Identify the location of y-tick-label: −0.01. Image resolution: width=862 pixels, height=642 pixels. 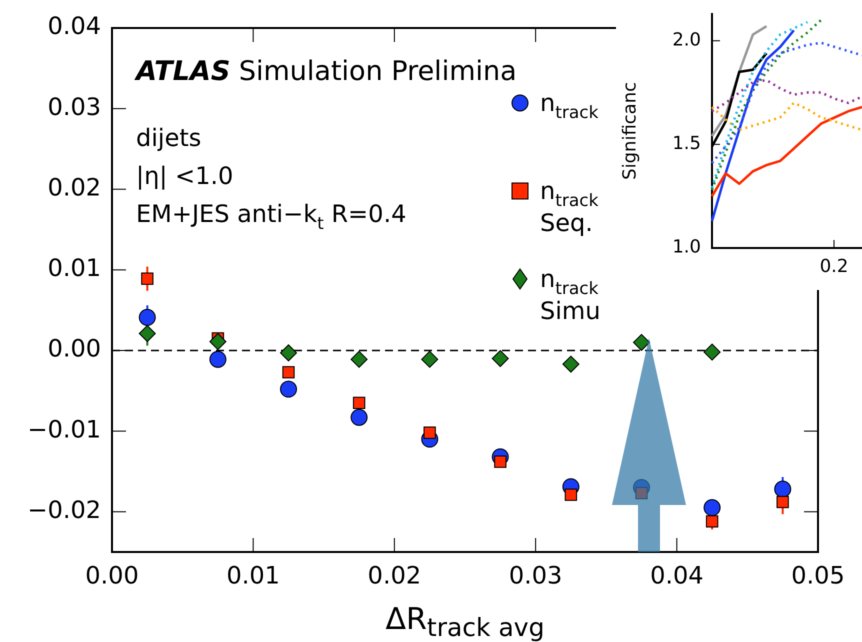
(64, 429).